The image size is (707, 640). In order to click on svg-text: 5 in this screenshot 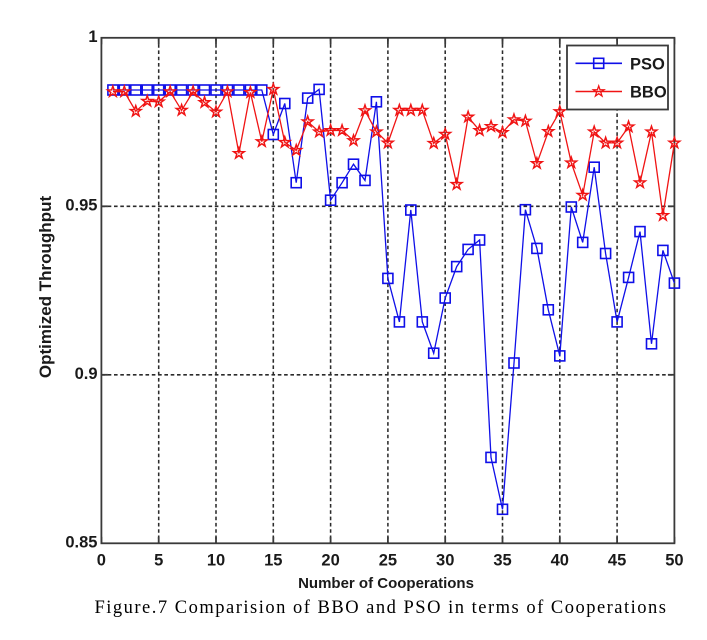, I will do `click(158, 561)`.